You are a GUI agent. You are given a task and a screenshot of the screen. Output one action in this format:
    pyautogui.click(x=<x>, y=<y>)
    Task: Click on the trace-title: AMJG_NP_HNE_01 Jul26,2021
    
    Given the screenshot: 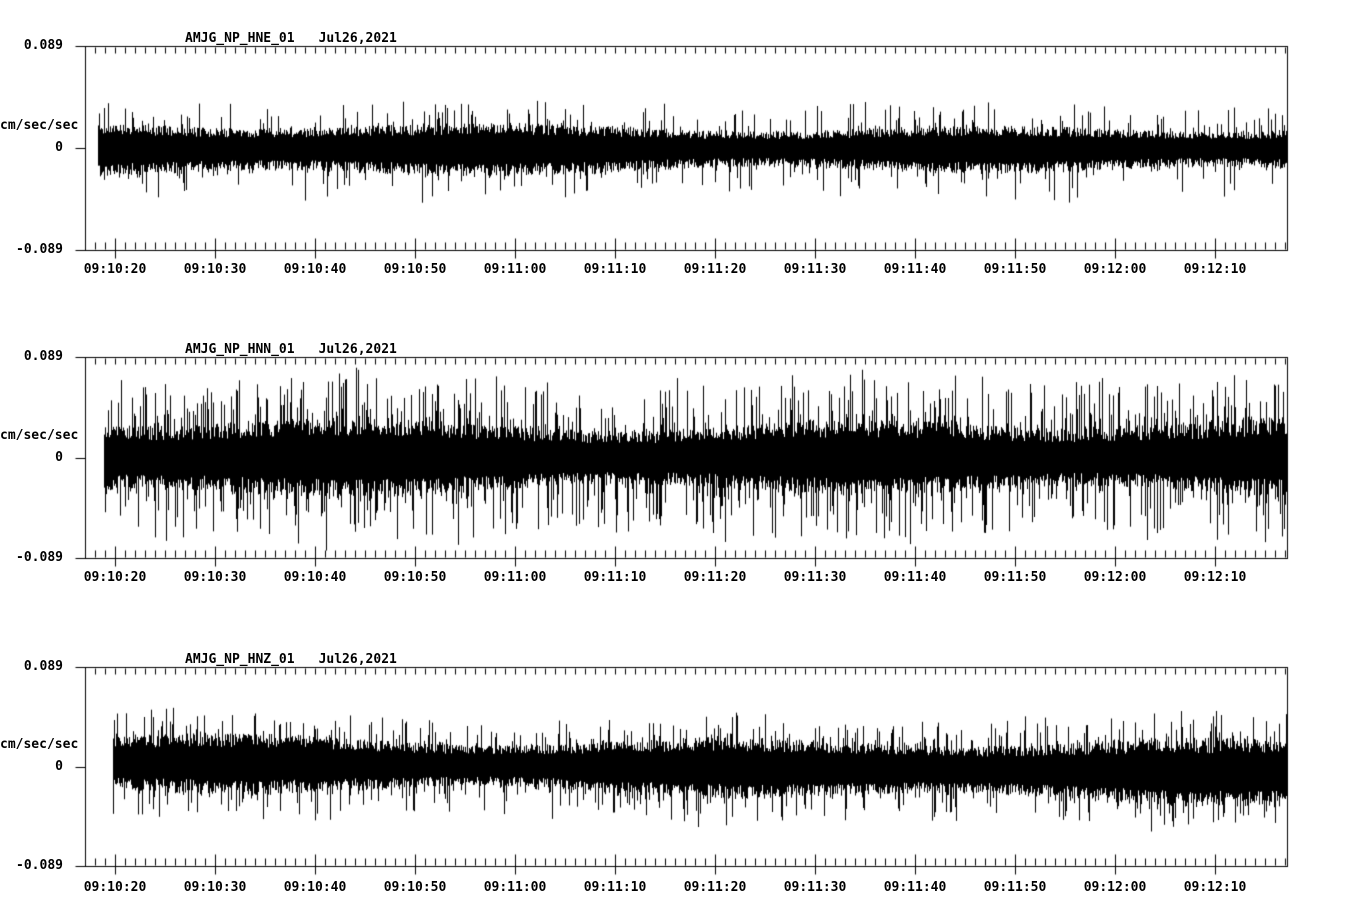 What is the action you would take?
    pyautogui.click(x=291, y=39)
    